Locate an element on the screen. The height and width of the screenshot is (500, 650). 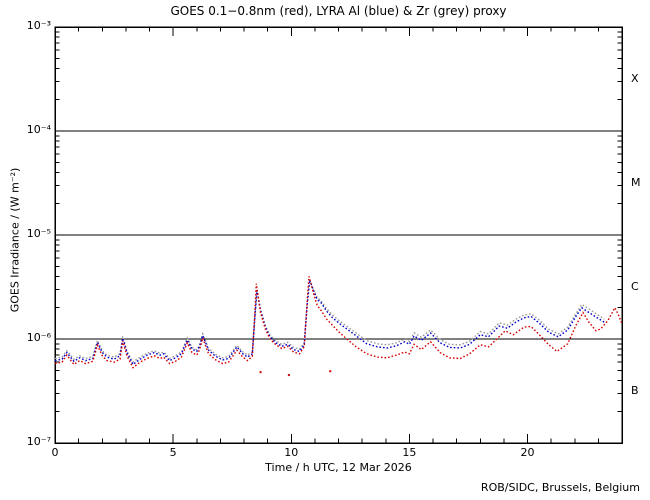
series-lyra-zr-proxy is located at coordinates (329, 321).